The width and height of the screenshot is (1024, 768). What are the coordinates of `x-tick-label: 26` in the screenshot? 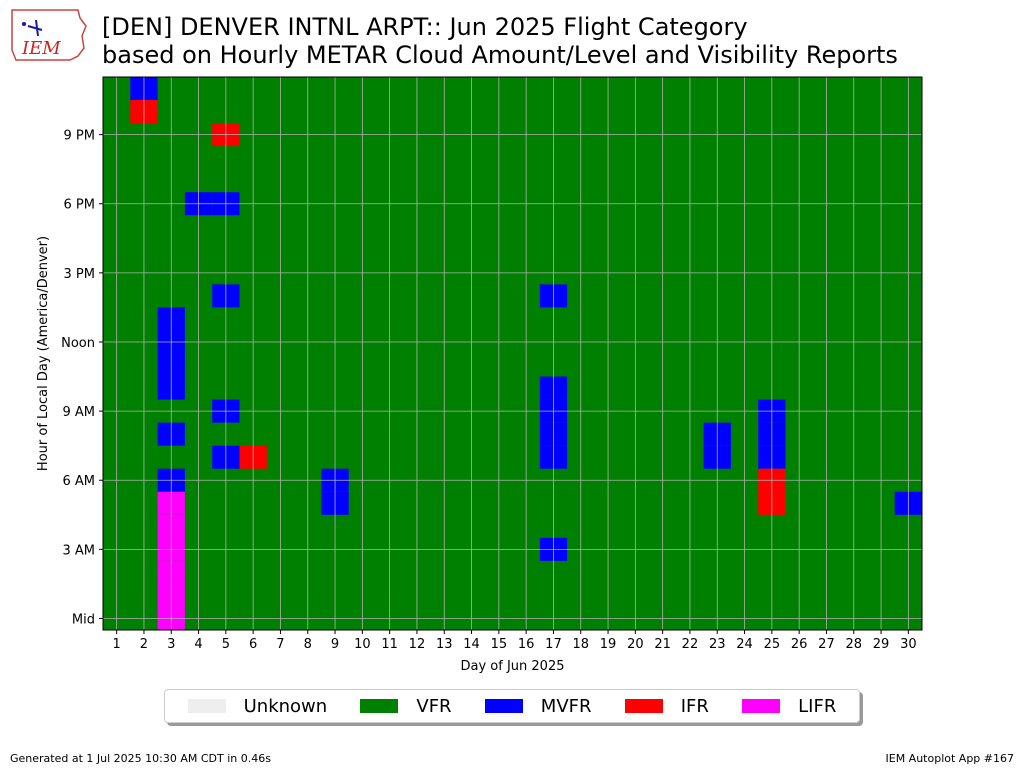 It's located at (799, 644).